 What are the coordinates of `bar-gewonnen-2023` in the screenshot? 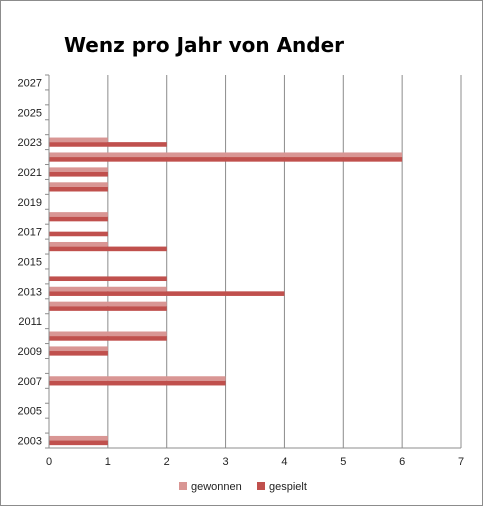 It's located at (78, 140).